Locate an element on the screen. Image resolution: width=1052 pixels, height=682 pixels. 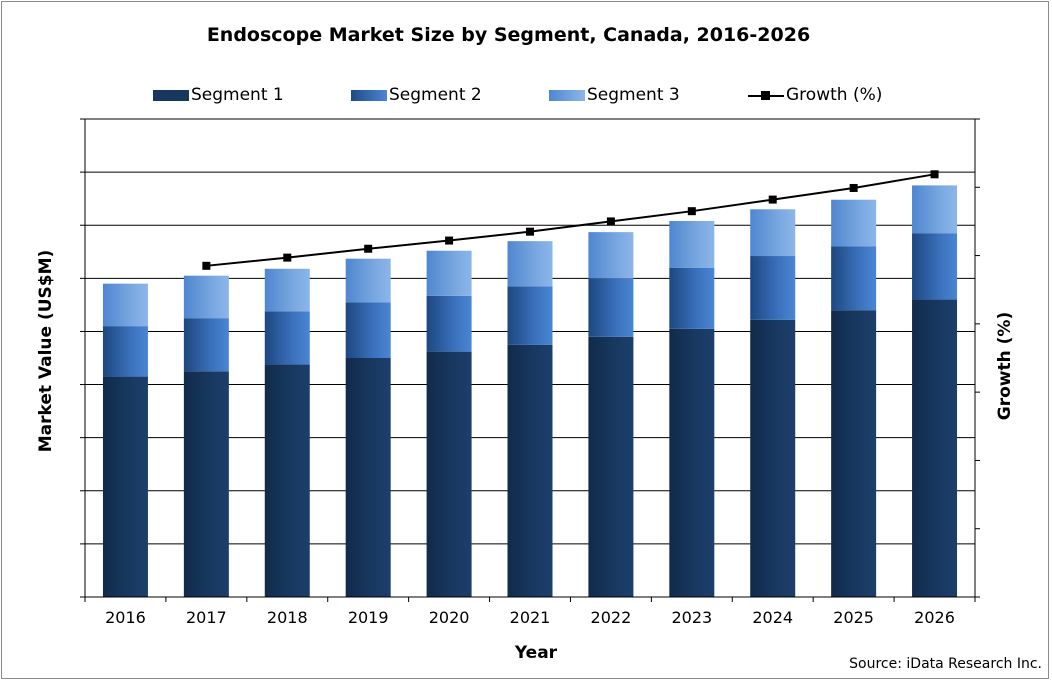
legend-label-segment-1: Segment 1 is located at coordinates (237, 95).